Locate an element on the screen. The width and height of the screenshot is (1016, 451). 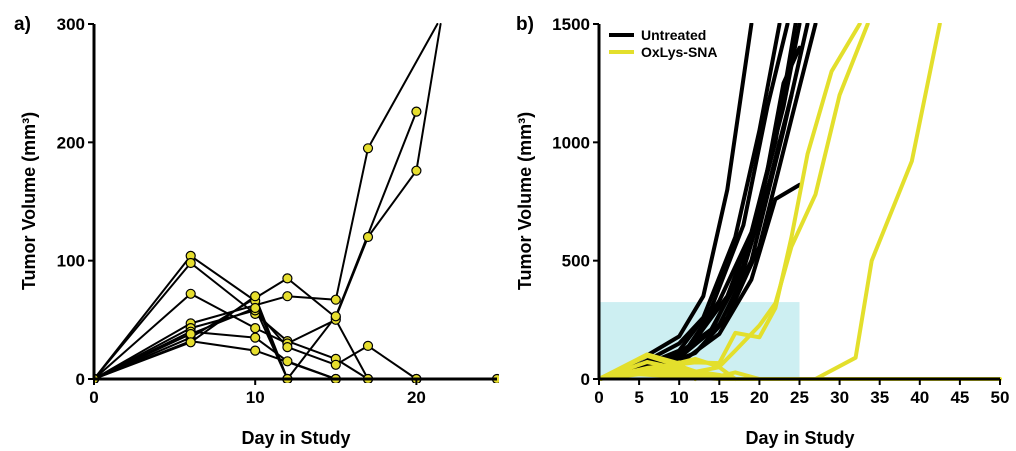
panel-b-x-axis-title: Day in Study is located at coordinates (799, 438).